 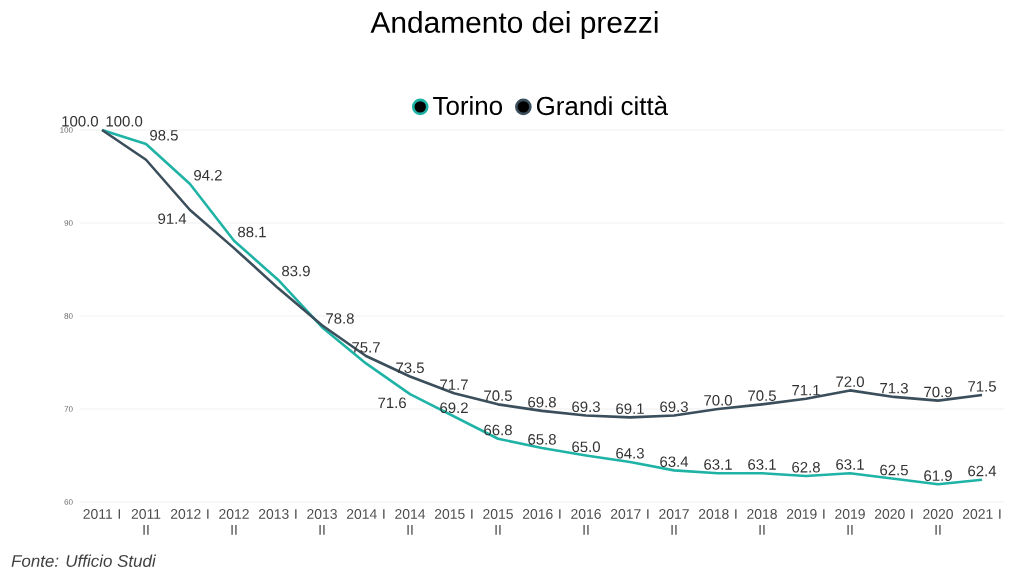 I want to click on legend-label: Torino, so click(x=467, y=105).